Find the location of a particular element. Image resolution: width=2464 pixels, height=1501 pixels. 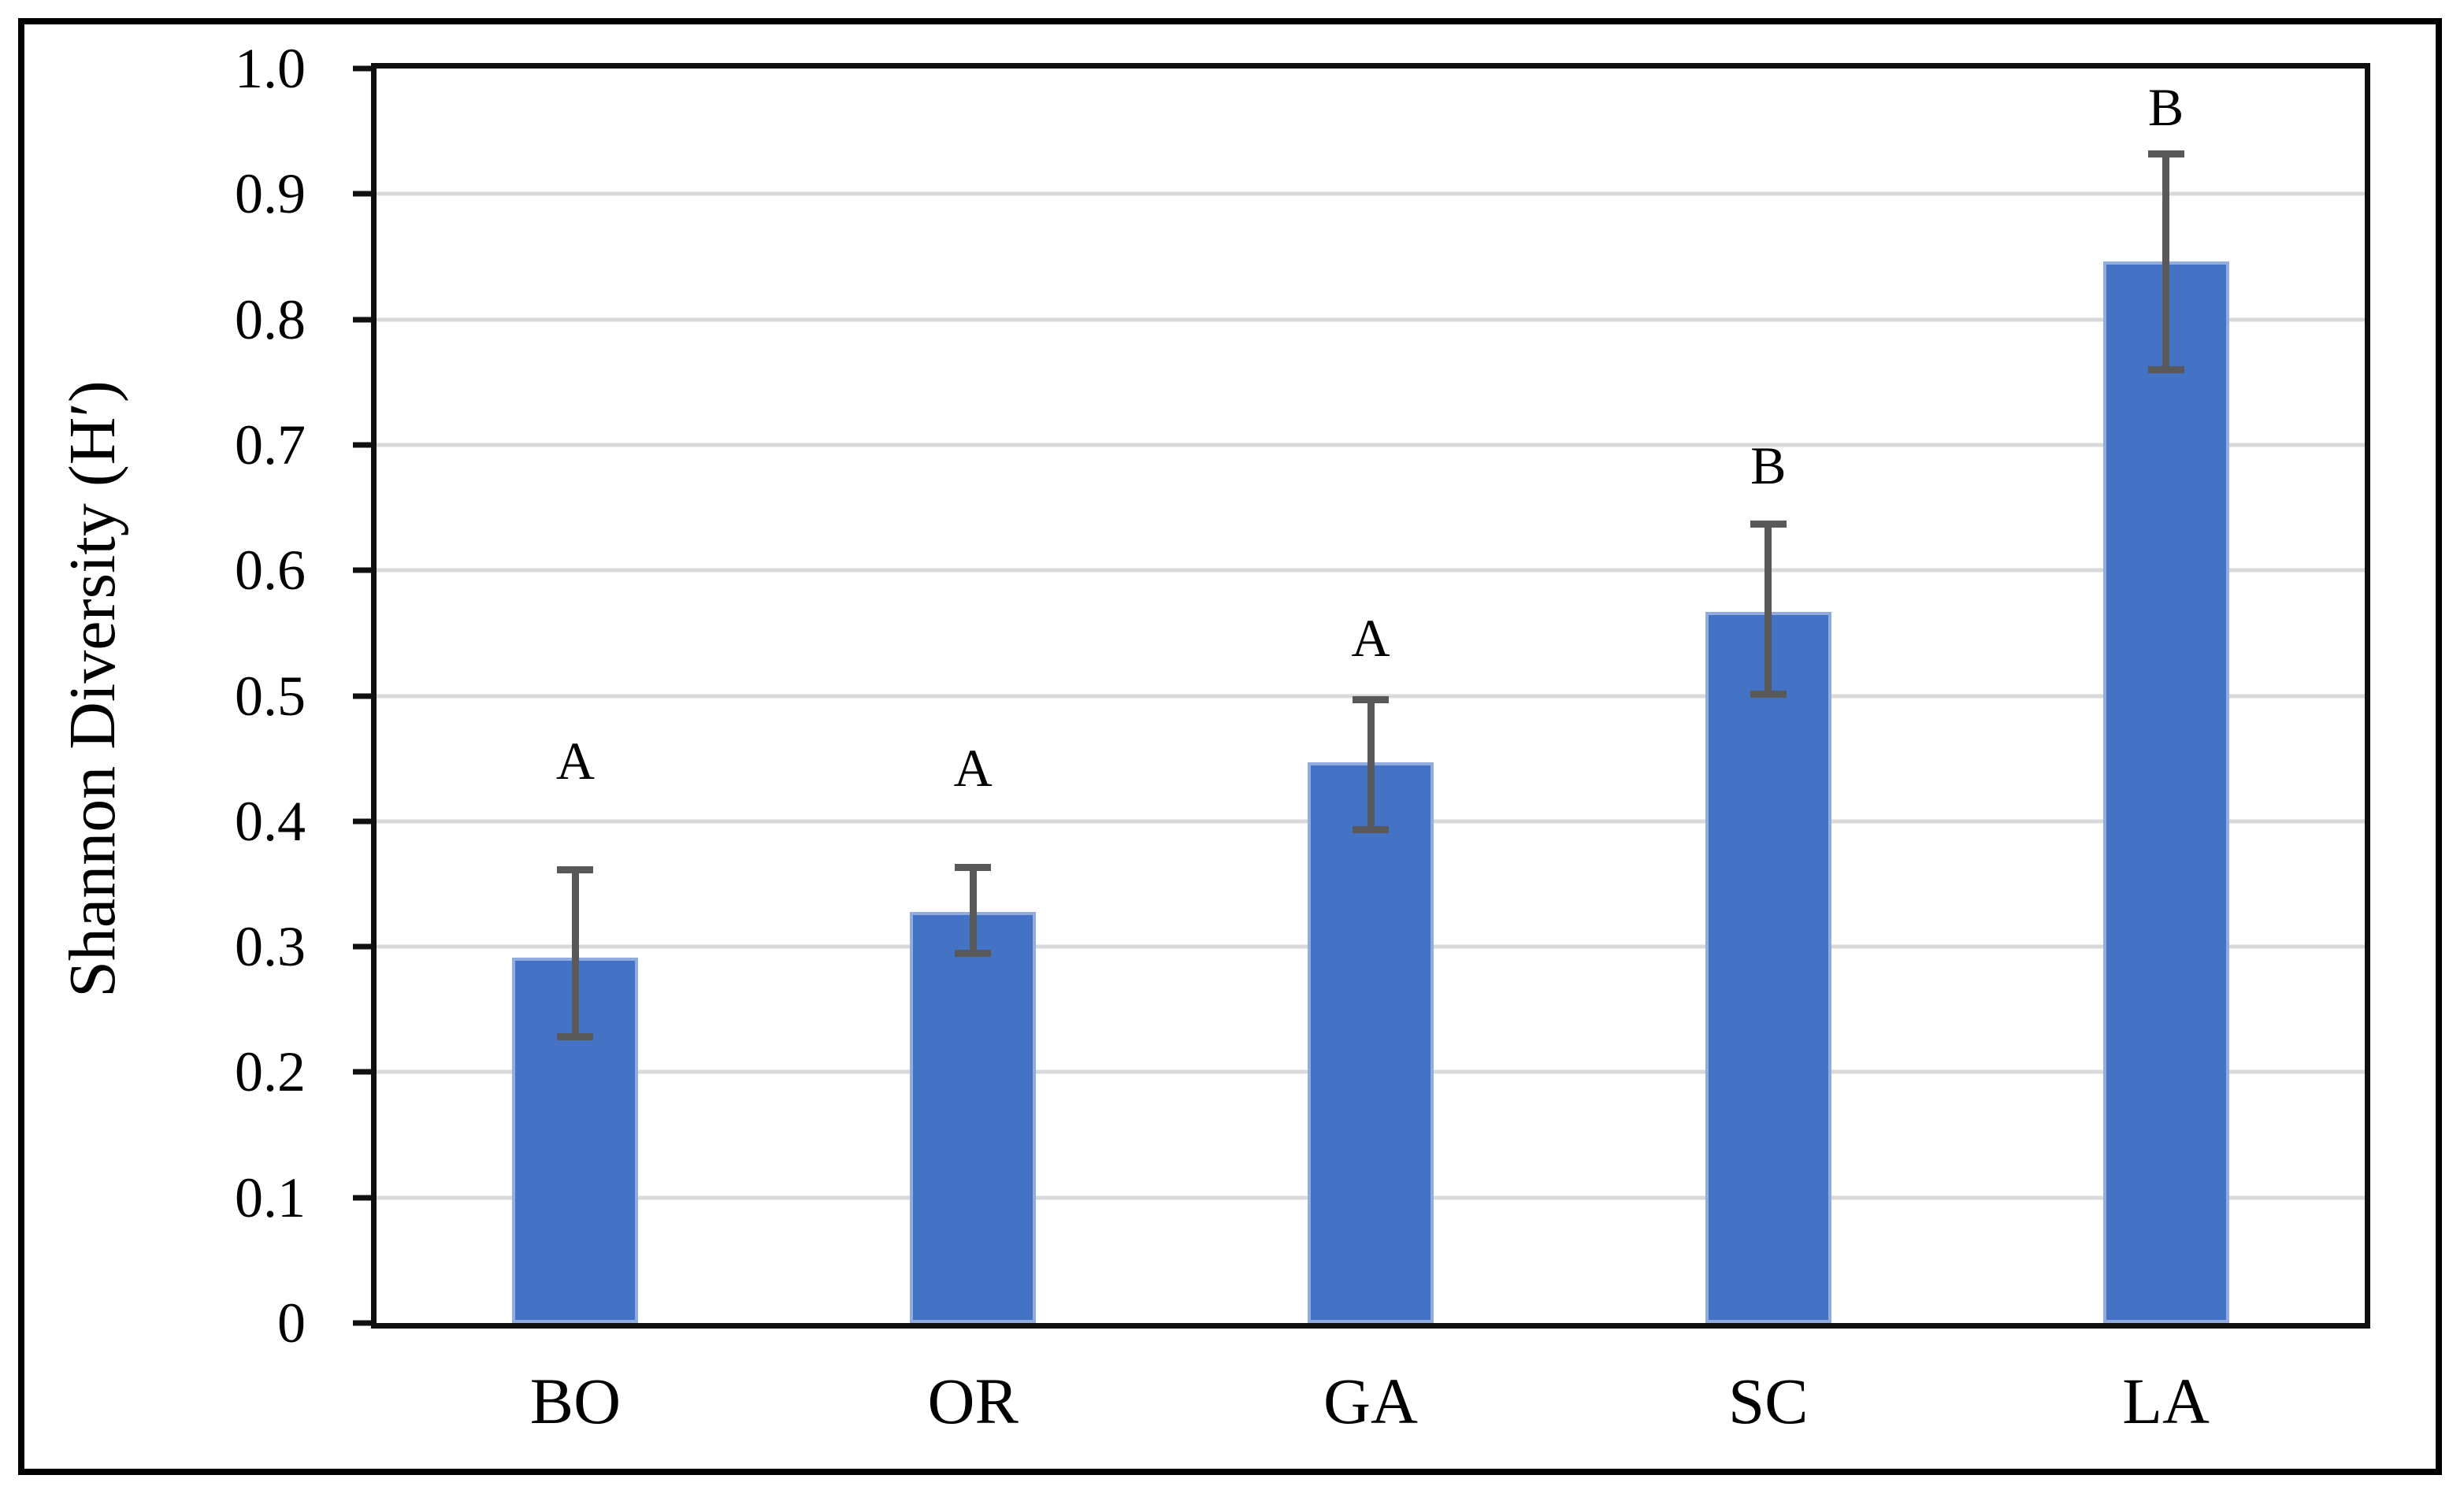

error-cap-top-GA is located at coordinates (1371, 699).